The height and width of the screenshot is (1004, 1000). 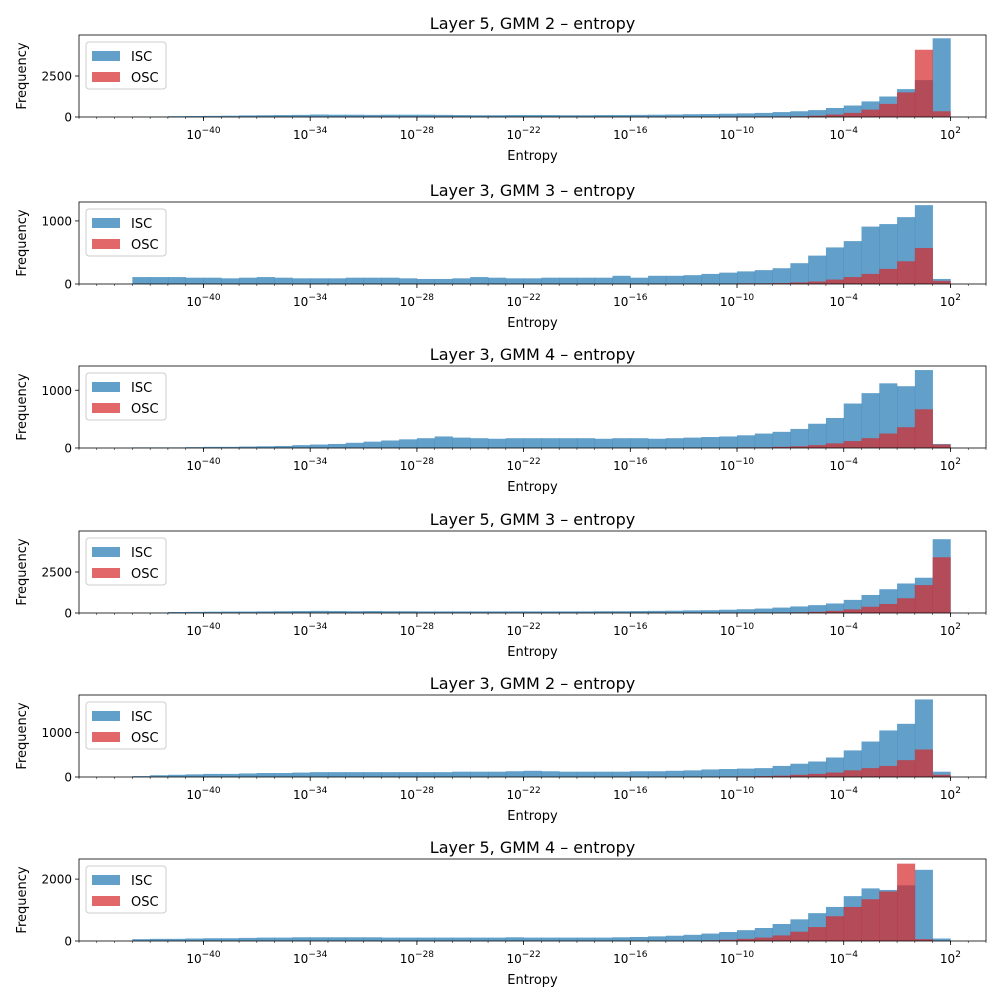 I want to click on legend-swatch-osc, so click(x=106, y=244).